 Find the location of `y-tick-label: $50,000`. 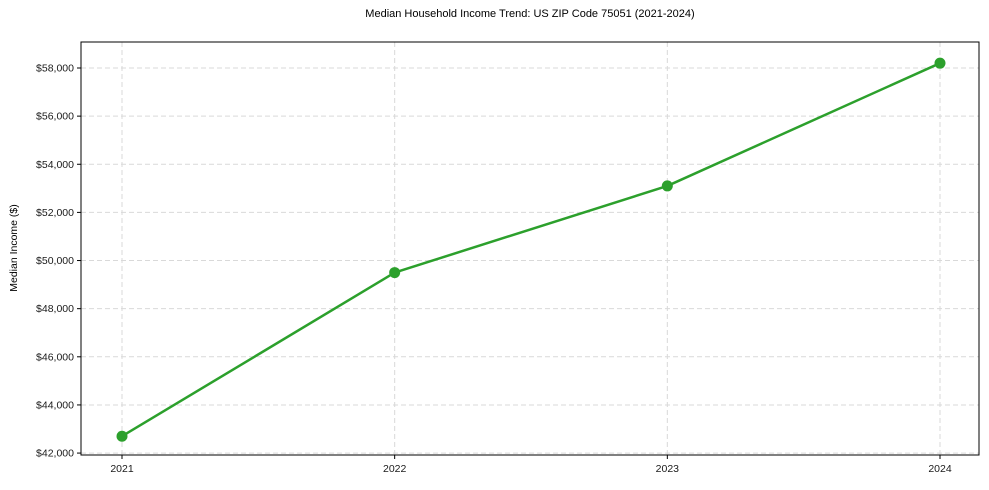

y-tick-label: $50,000 is located at coordinates (55, 261).